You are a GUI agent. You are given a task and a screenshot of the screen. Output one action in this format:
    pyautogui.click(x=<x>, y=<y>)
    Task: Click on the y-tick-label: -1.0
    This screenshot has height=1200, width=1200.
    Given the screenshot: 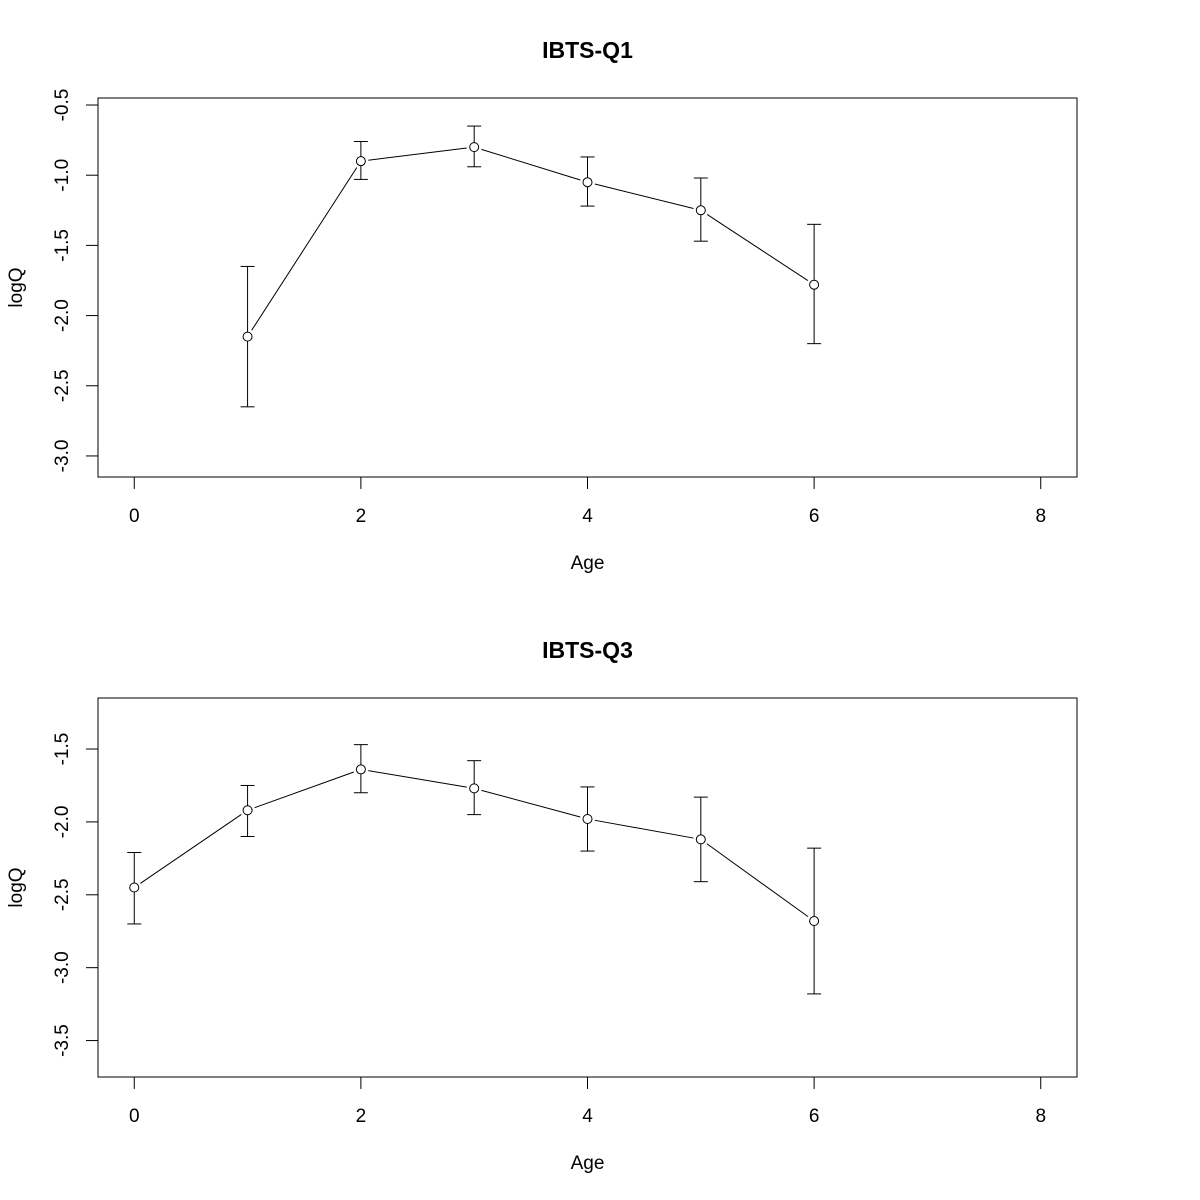 What is the action you would take?
    pyautogui.click(x=62, y=175)
    